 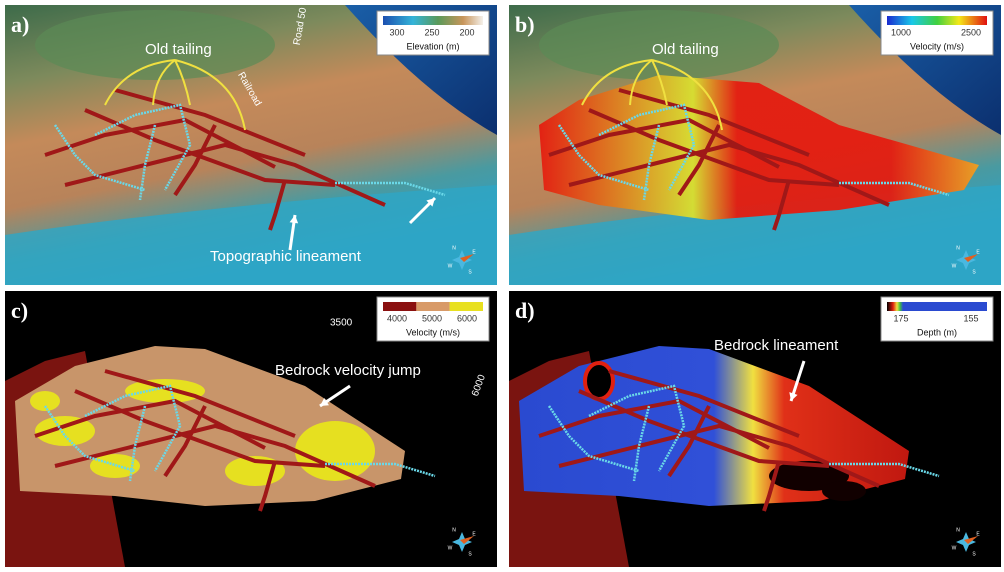 I want to click on panel-label: a), so click(x=20, y=24).